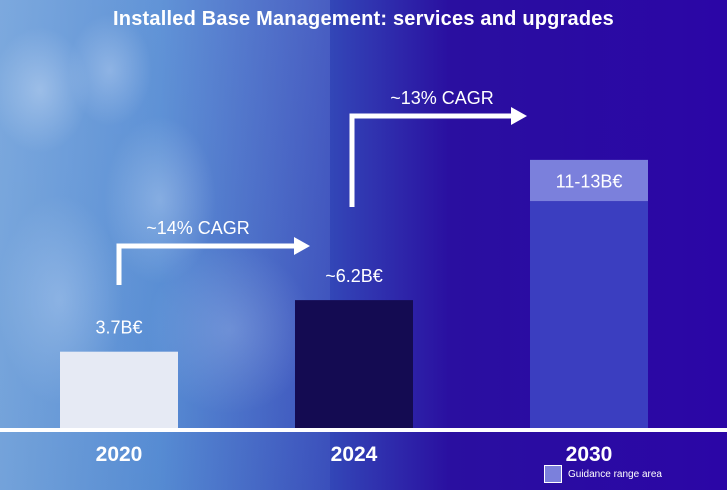  Describe the element at coordinates (198, 228) in the screenshot. I see `cagr-label-1: ~14% CAGR` at that location.